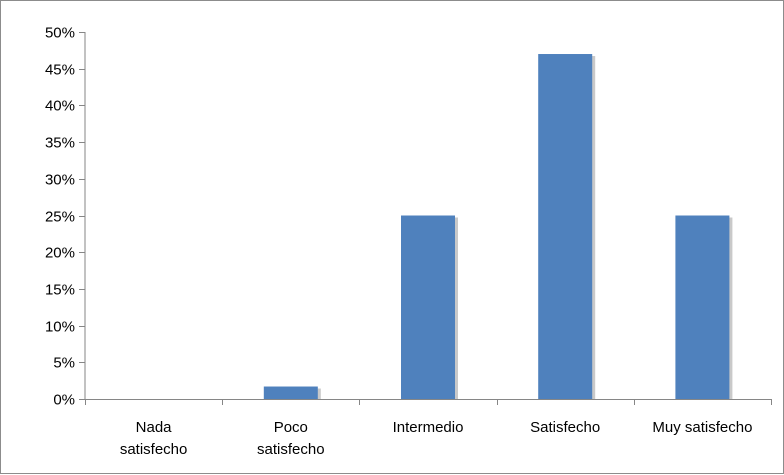 This screenshot has height=475, width=784. What do you see at coordinates (60, 327) in the screenshot?
I see `y-tick-label: 10%` at bounding box center [60, 327].